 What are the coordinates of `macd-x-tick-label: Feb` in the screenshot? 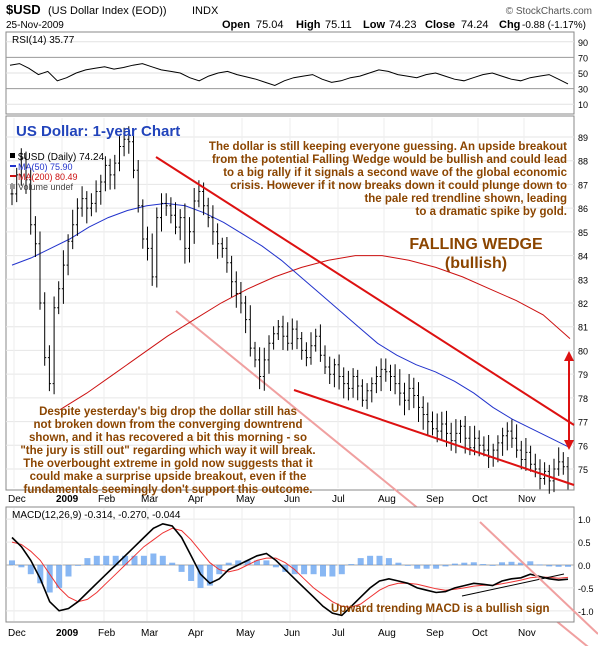 It's located at (107, 633).